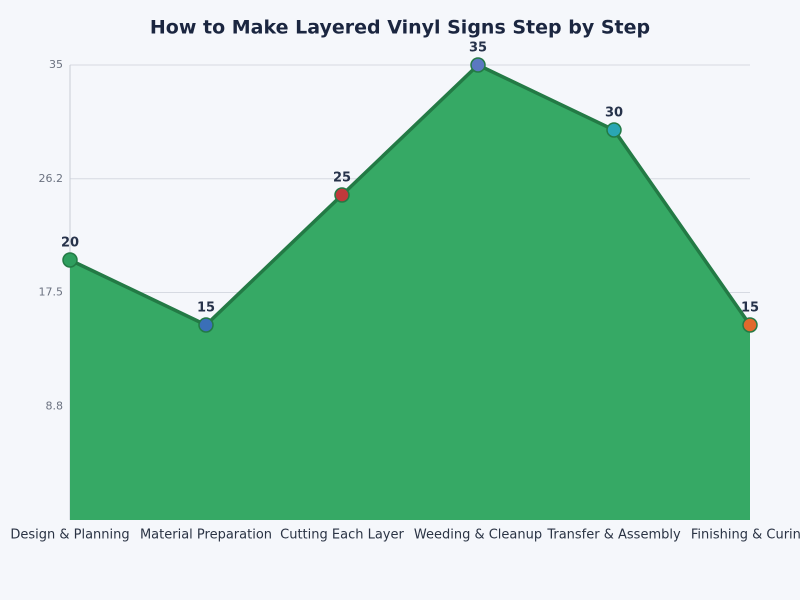 This screenshot has height=600, width=800. Describe the element at coordinates (342, 535) in the screenshot. I see `x-tick-label: Cutting Each Layer` at that location.